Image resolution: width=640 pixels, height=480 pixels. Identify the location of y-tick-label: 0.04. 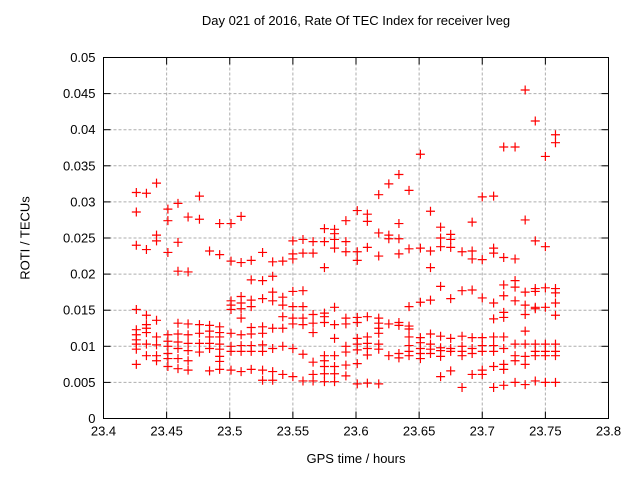
(82, 129).